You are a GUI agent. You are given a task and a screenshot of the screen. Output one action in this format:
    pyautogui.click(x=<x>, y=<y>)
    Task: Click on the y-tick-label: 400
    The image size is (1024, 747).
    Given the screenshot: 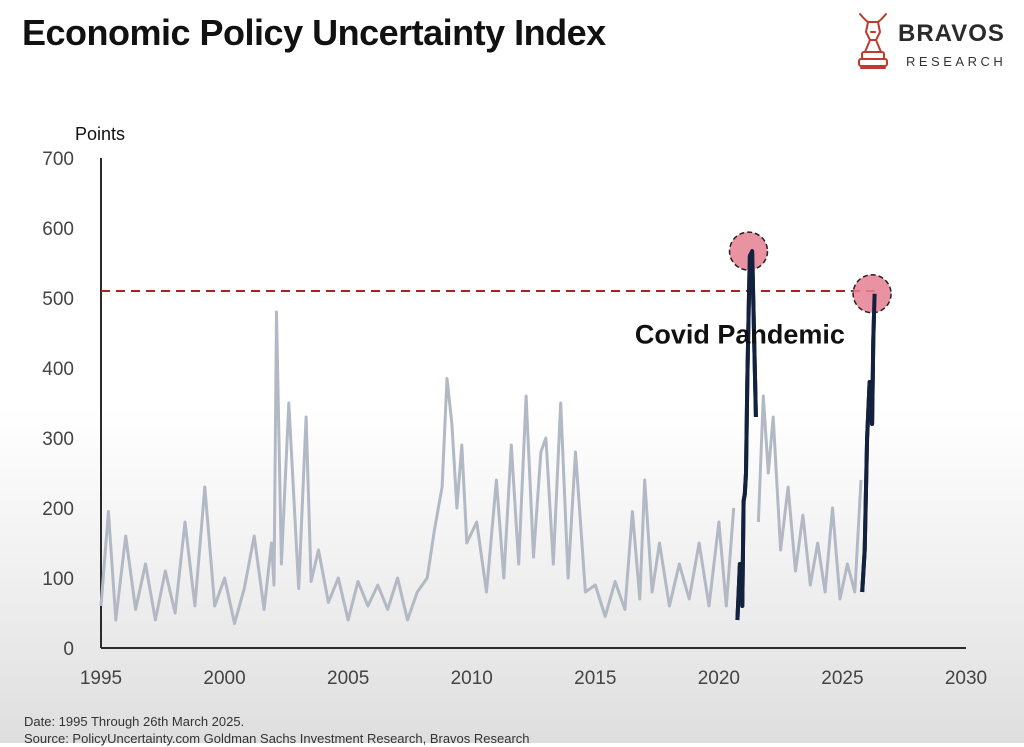 What is the action you would take?
    pyautogui.click(x=58, y=369)
    